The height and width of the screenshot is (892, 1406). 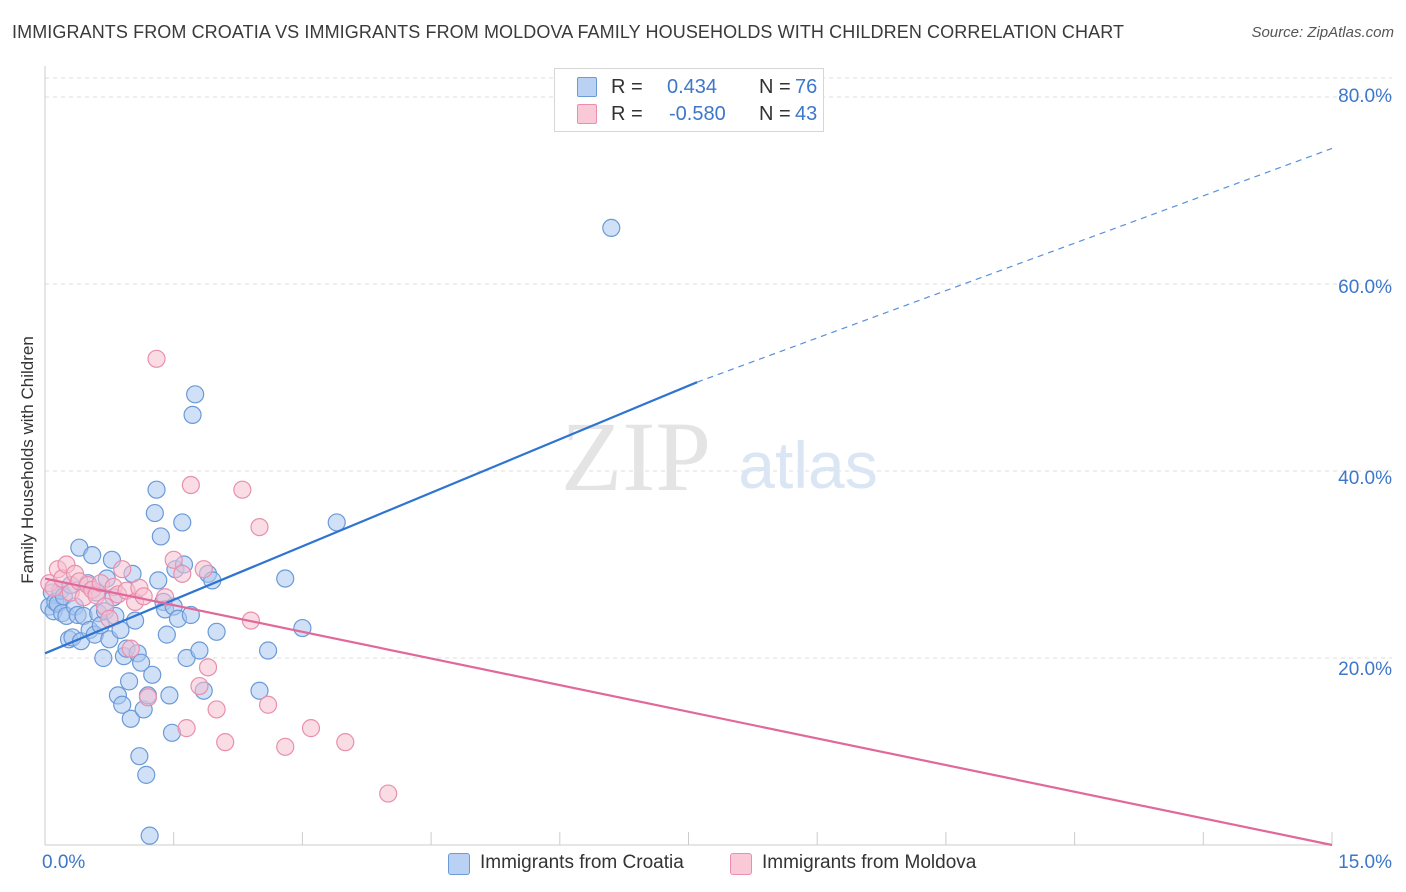 What do you see at coordinates (636, 456) in the screenshot?
I see `watermark-zip: ZIP` at bounding box center [636, 456].